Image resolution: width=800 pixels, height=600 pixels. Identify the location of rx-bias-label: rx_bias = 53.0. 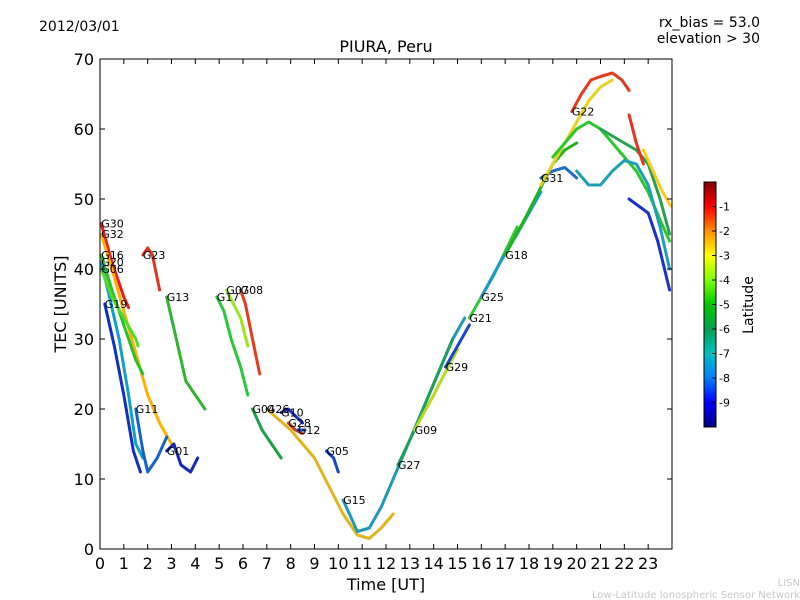
(709, 23).